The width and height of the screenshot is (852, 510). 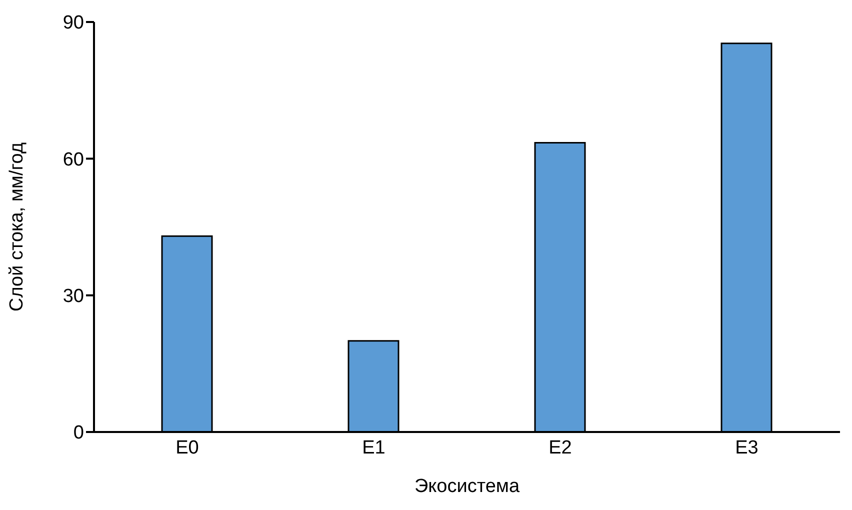 What do you see at coordinates (746, 447) in the screenshot?
I see `x-tick-label: E3` at bounding box center [746, 447].